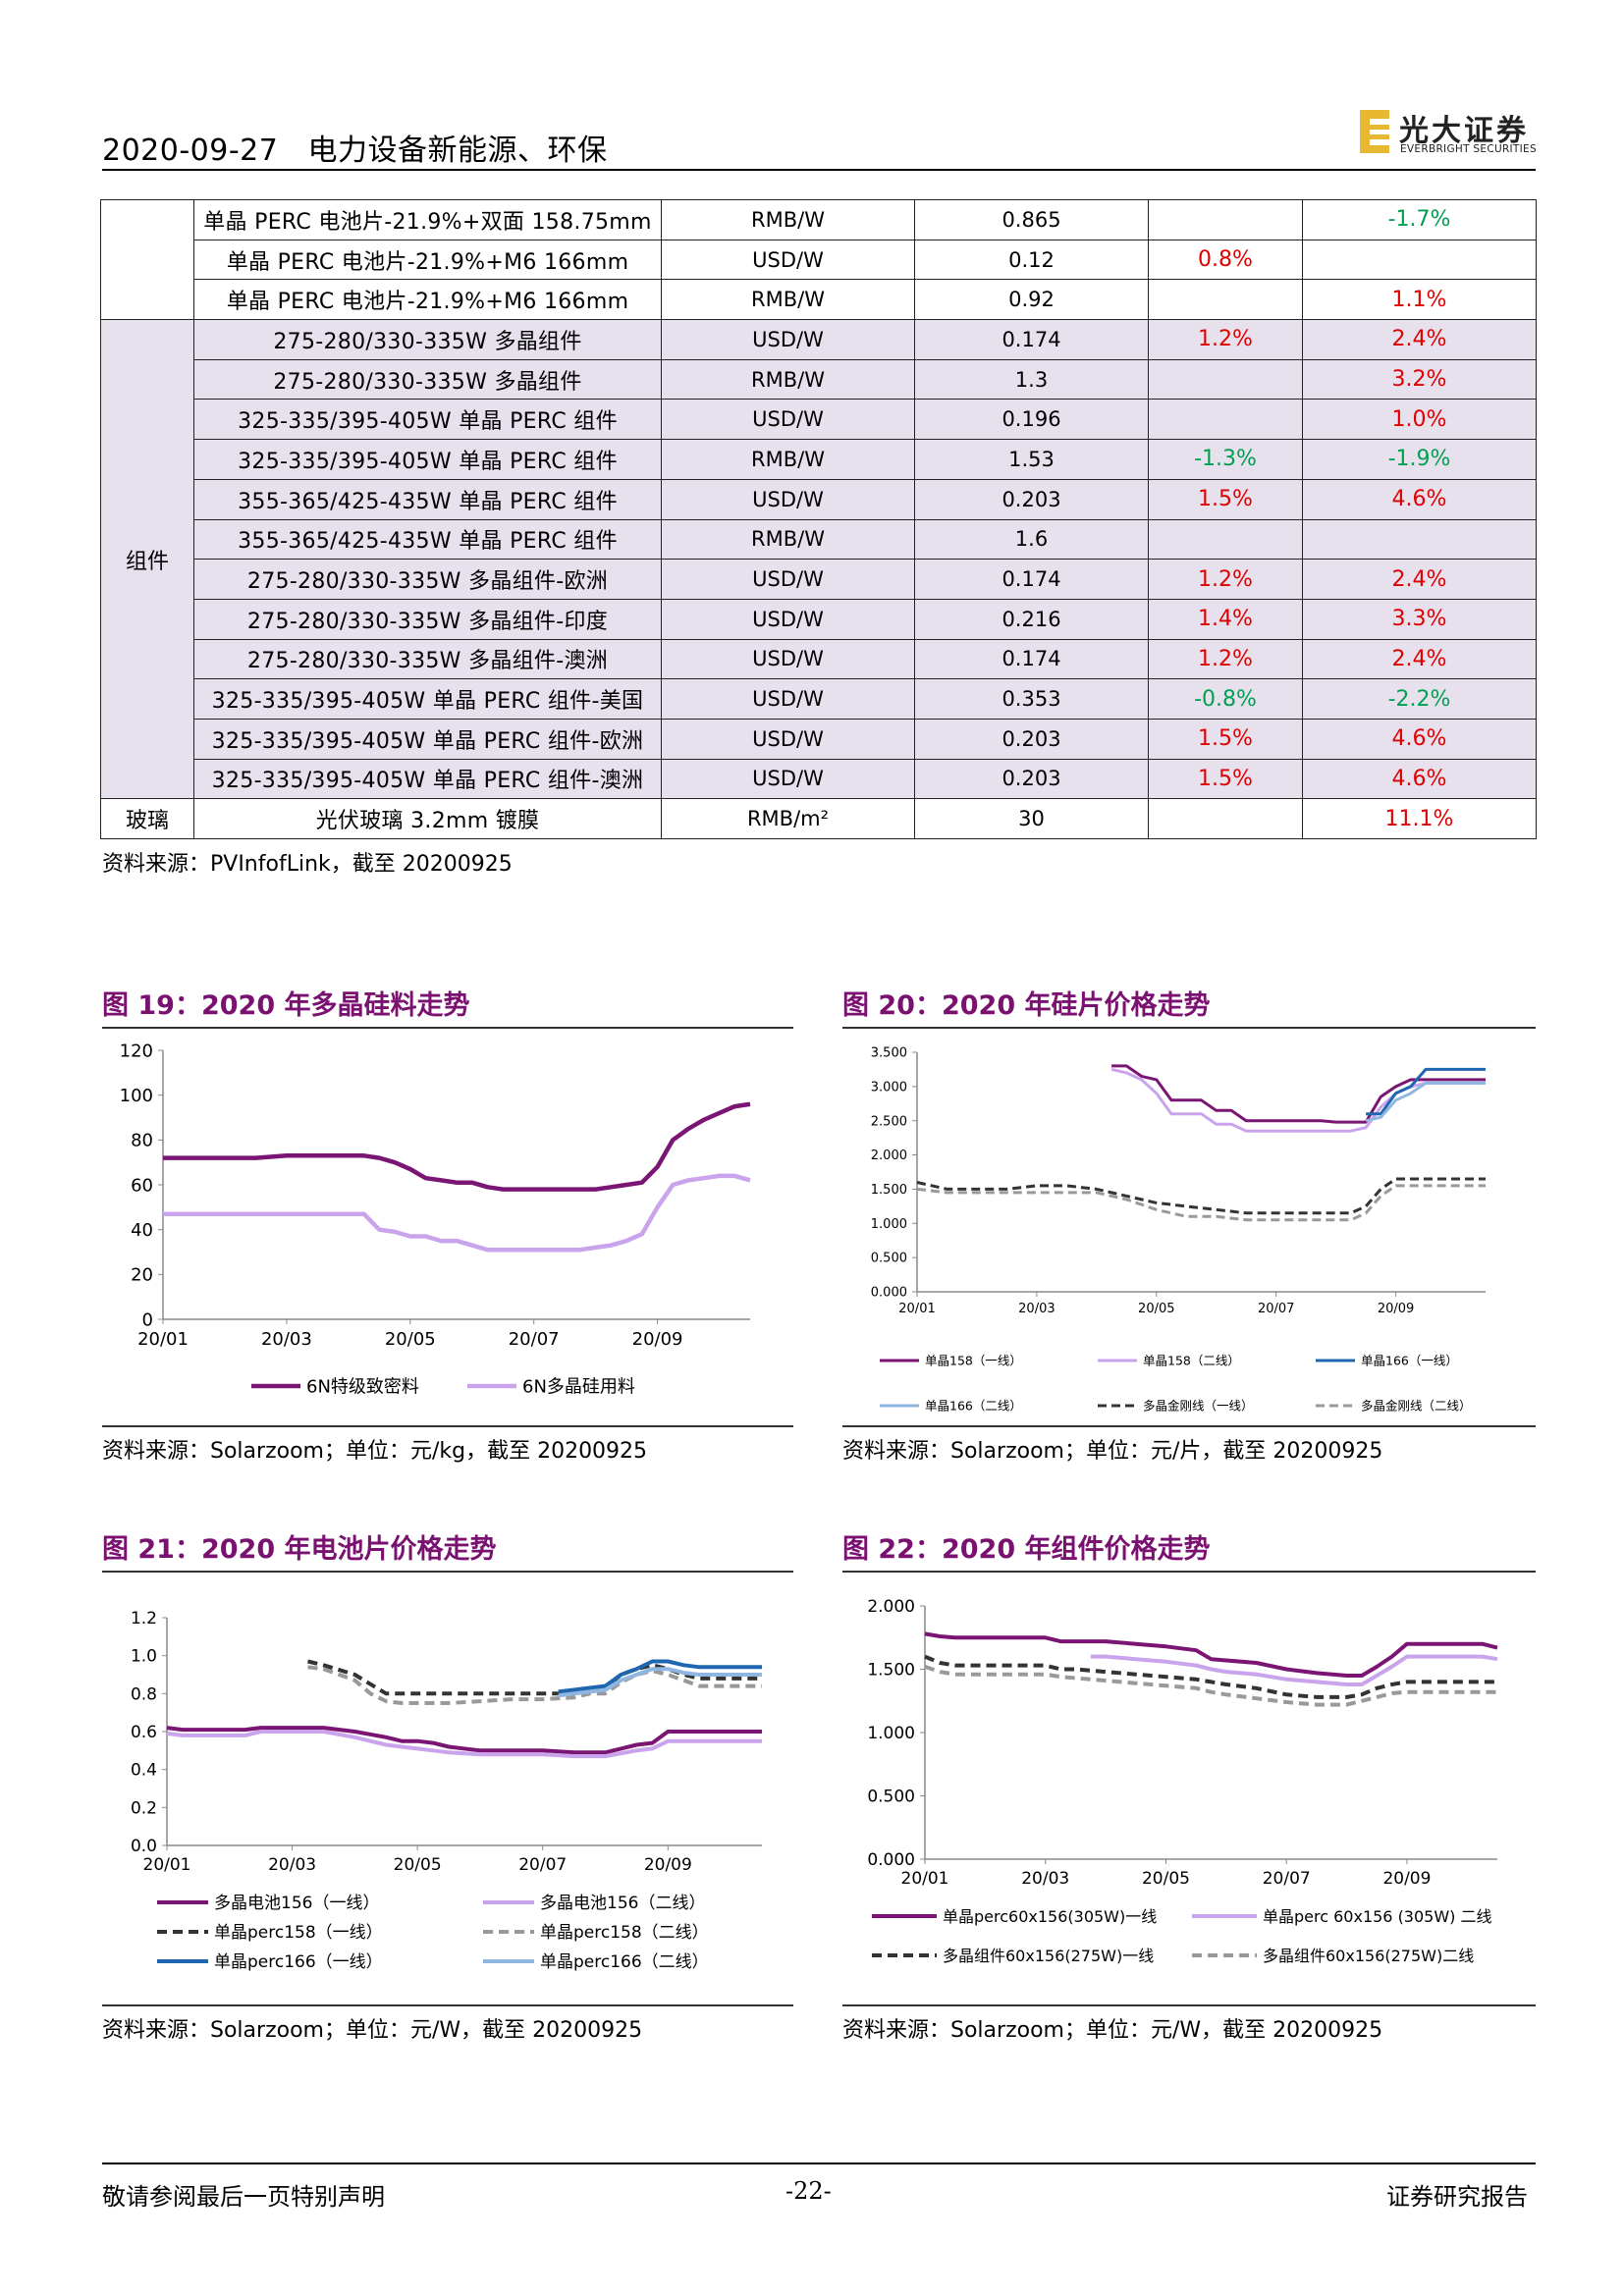  I want to click on y-tick-label: 2.000, so click(889, 1155).